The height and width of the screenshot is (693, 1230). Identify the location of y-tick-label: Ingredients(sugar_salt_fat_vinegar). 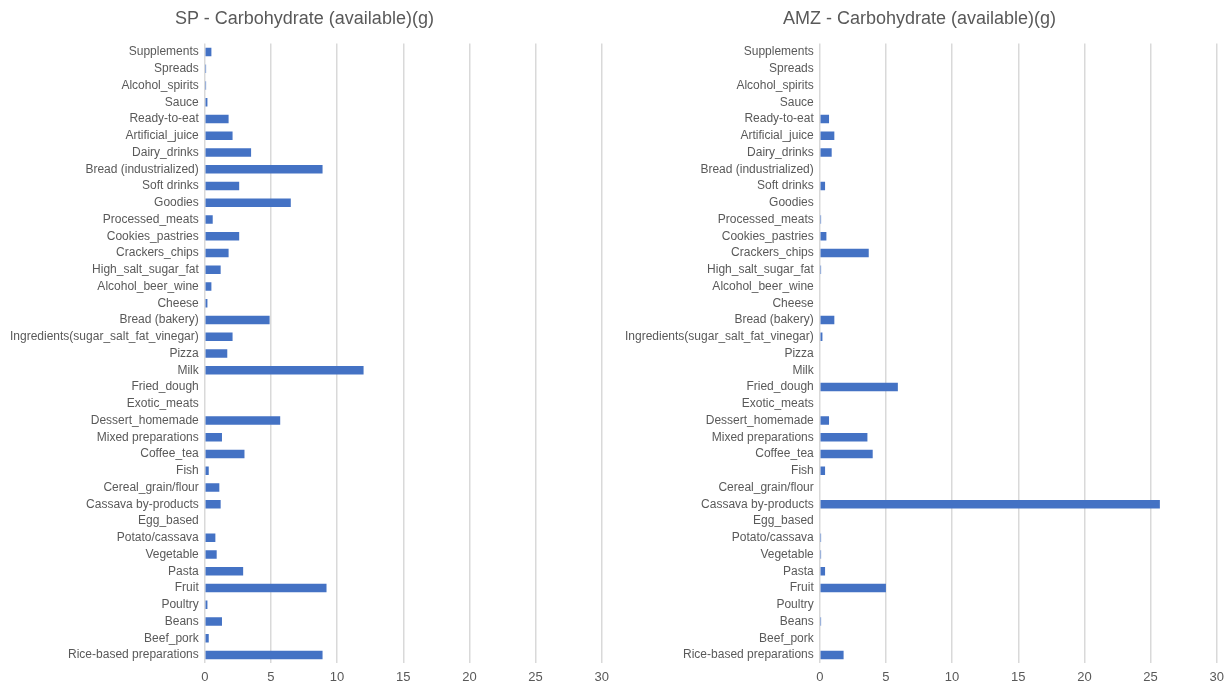
(719, 336).